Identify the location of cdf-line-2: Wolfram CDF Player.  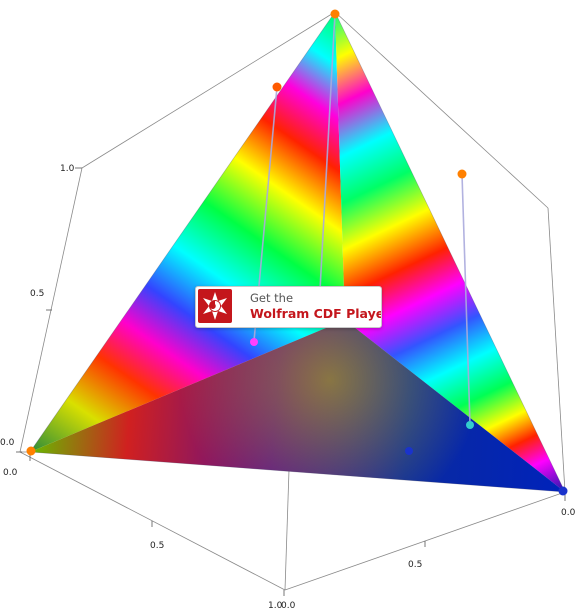
(316, 313).